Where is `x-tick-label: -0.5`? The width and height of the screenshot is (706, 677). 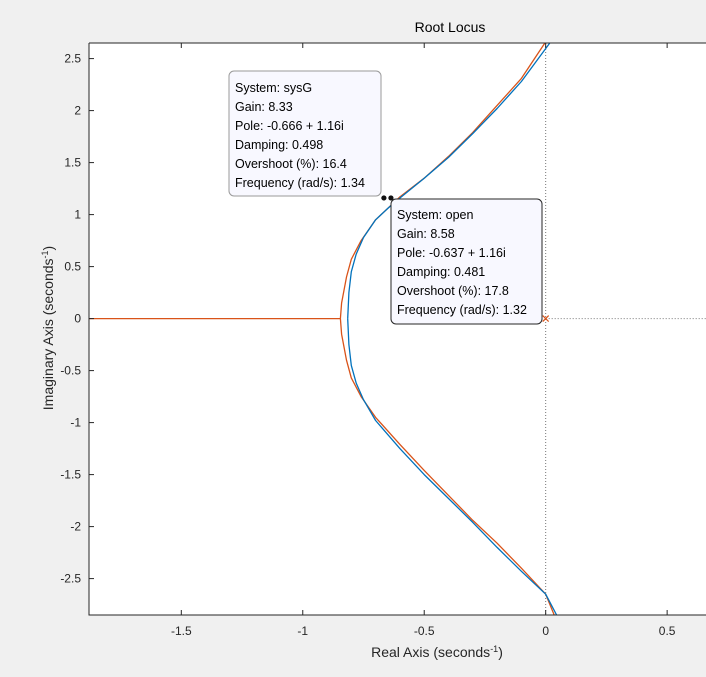 x-tick-label: -0.5 is located at coordinates (424, 631).